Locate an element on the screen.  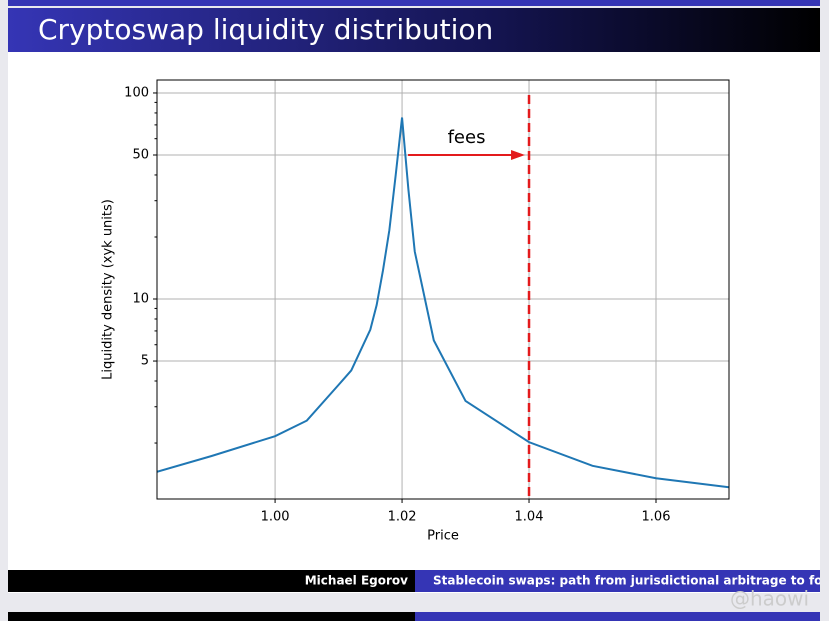
slide-title: Cryptoswap liquidity distribution is located at coordinates (265, 29).